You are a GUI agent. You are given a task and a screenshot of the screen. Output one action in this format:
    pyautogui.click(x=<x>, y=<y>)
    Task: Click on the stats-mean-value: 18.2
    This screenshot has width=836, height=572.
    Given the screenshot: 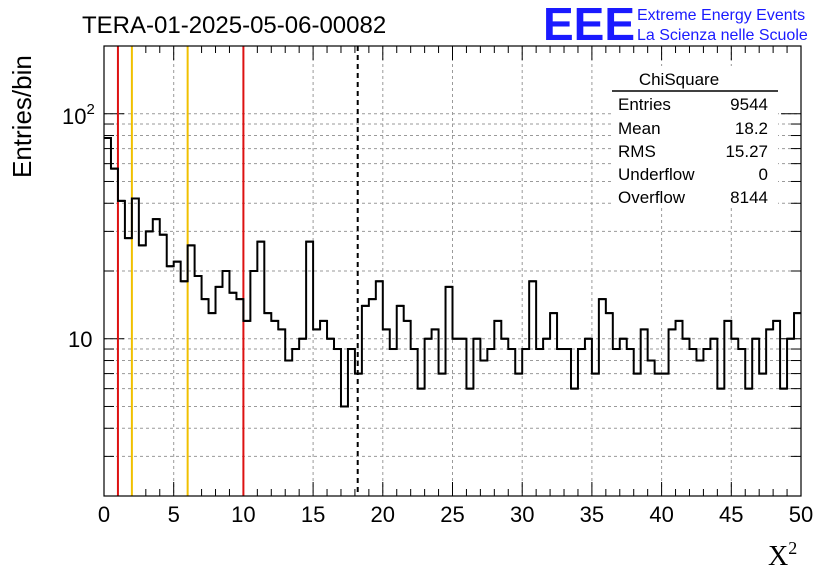 What is the action you would take?
    pyautogui.click(x=751, y=128)
    